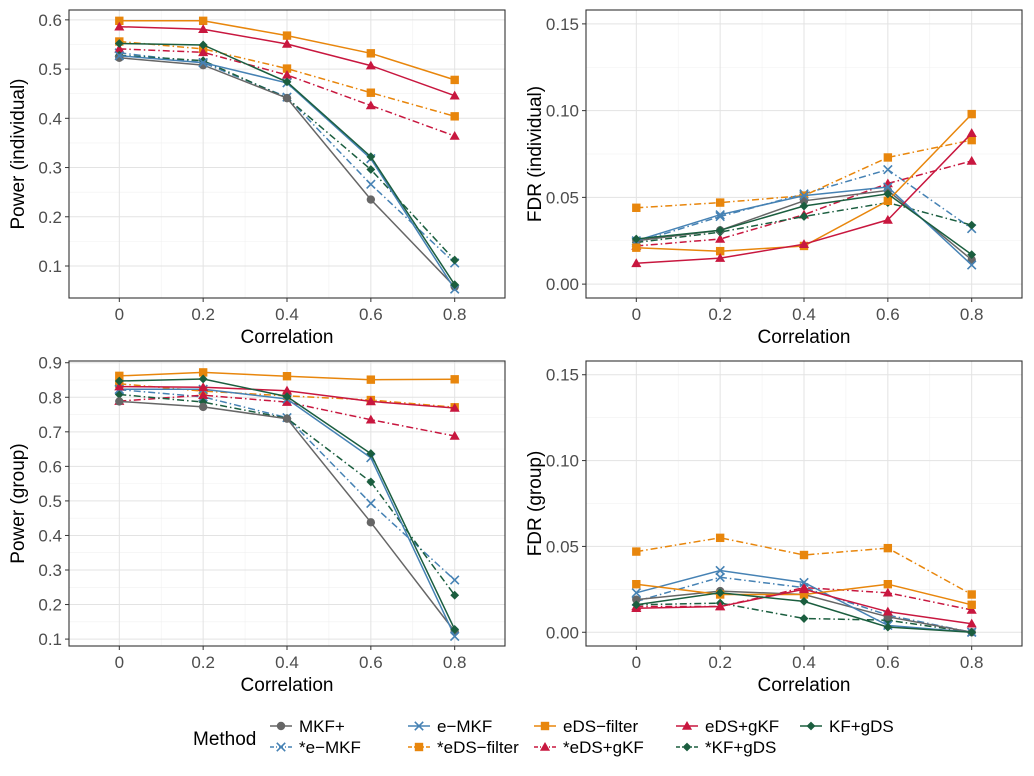  What do you see at coordinates (450, 726) in the screenshot?
I see `legend-item-e-mkf: e−MKF` at bounding box center [450, 726].